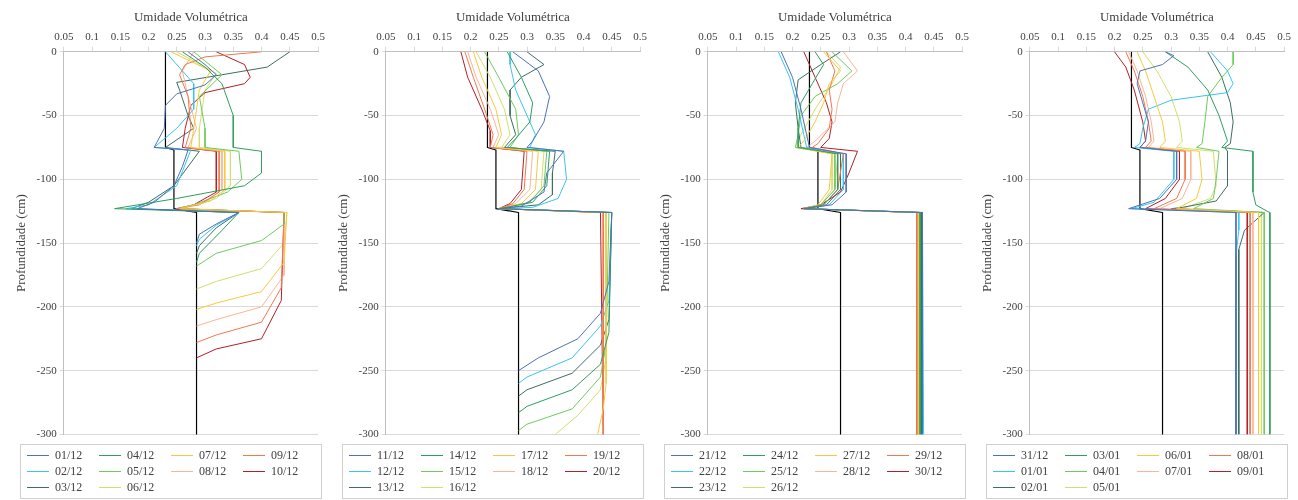 The image size is (1298, 500). I want to click on legend-label: 01/01, so click(1035, 471).